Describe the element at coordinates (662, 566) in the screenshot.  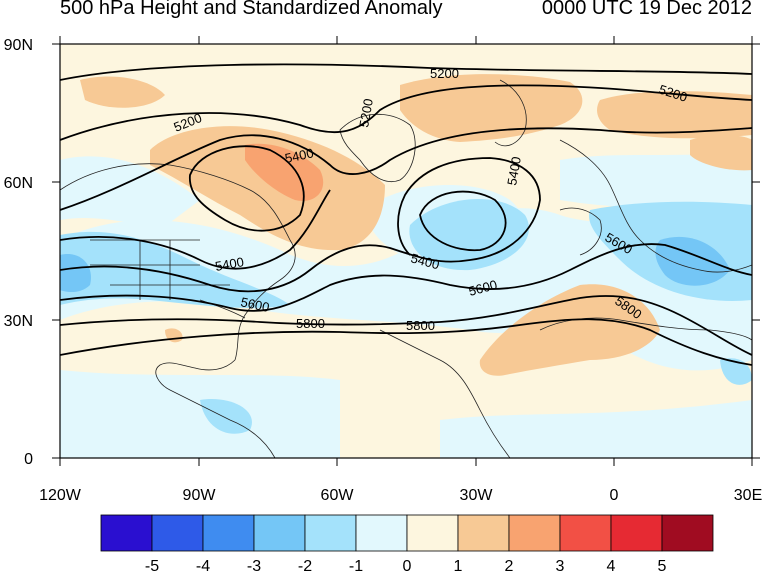
I see `colorbar-label: 5` at that location.